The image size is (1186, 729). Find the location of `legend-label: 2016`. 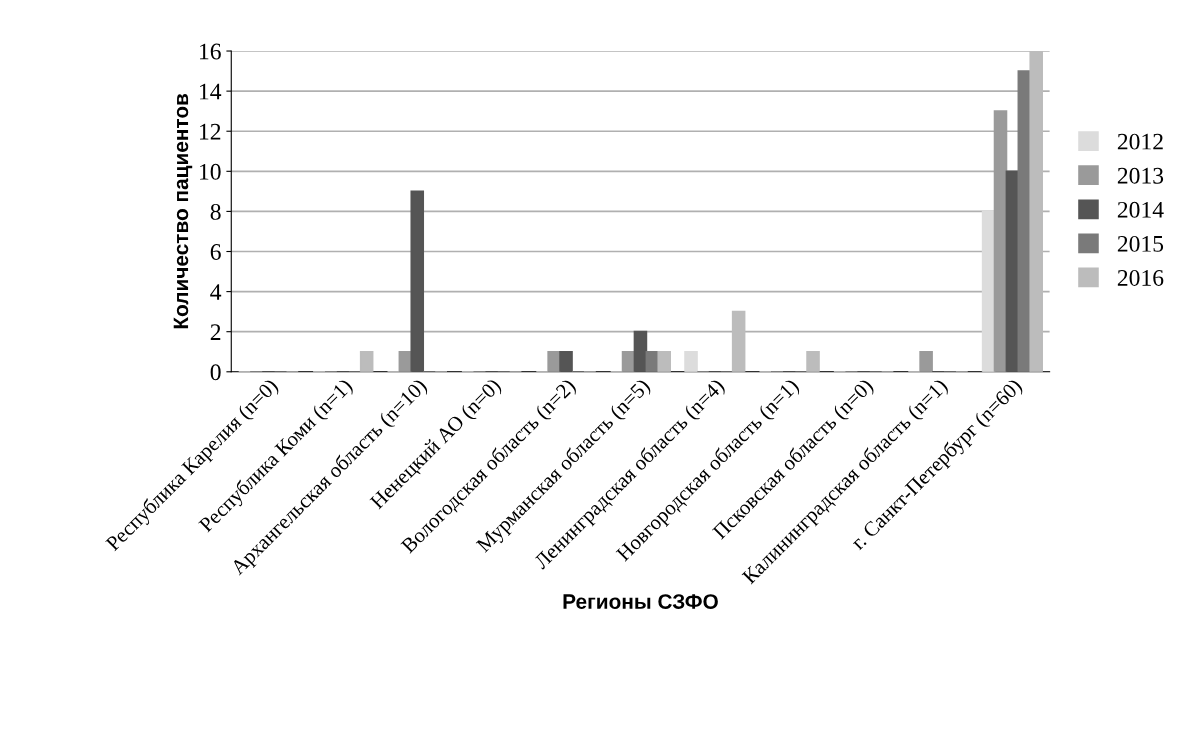

legend-label: 2016 is located at coordinates (1140, 277).